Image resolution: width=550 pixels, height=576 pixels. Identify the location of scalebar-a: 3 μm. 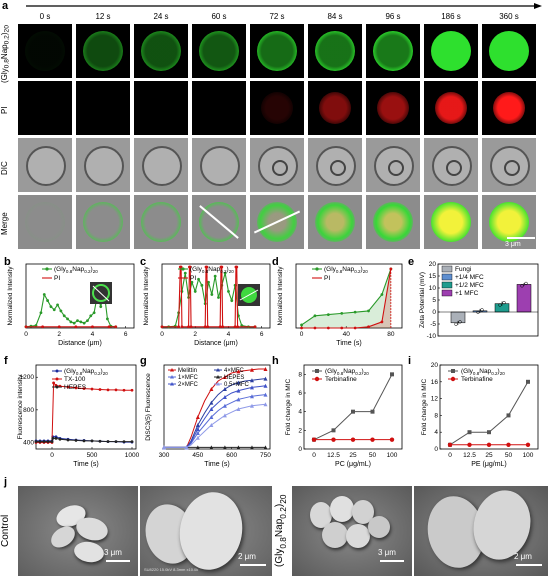
(521, 243).